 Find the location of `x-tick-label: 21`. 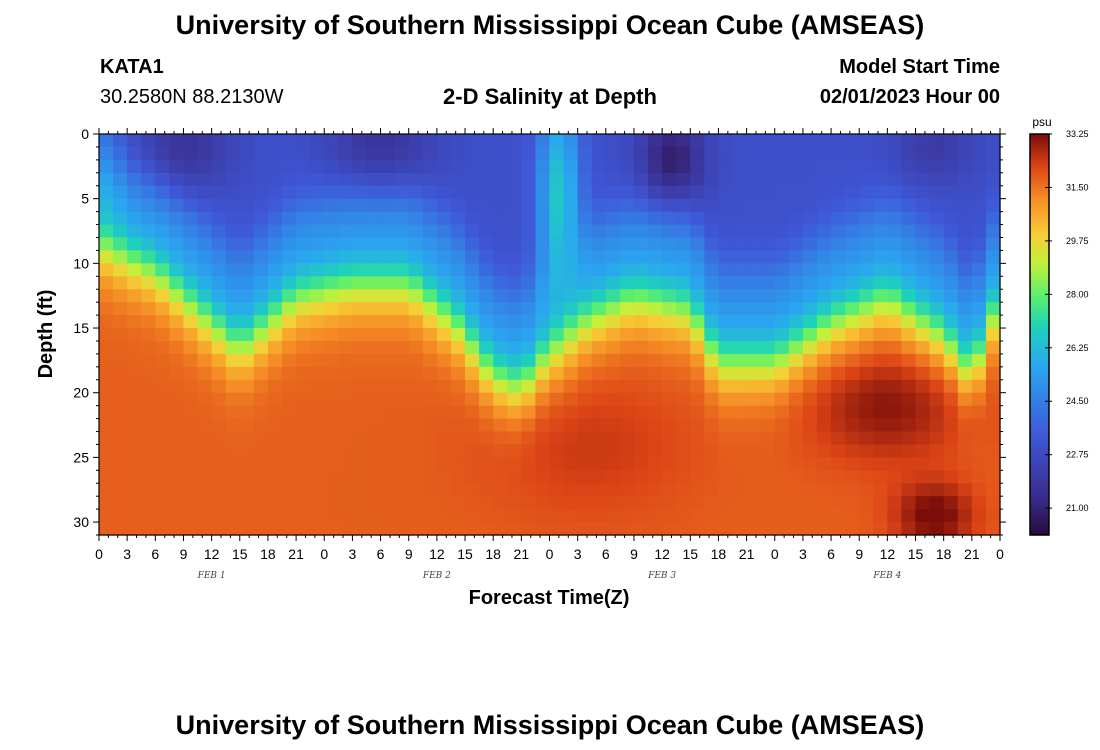

x-tick-label: 21 is located at coordinates (747, 554).